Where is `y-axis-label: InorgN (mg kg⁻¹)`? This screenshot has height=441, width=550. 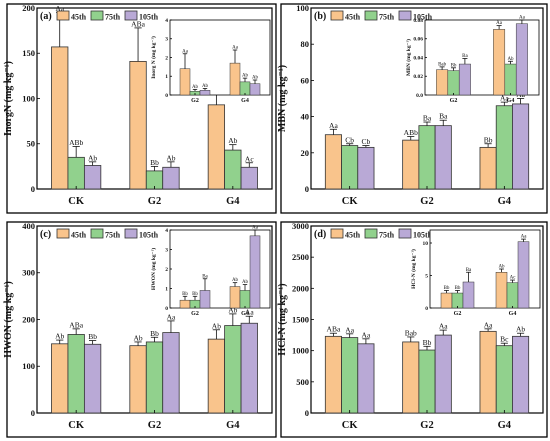
y-axis-label: InorgN (mg kg⁻¹) is located at coordinates (8, 98).